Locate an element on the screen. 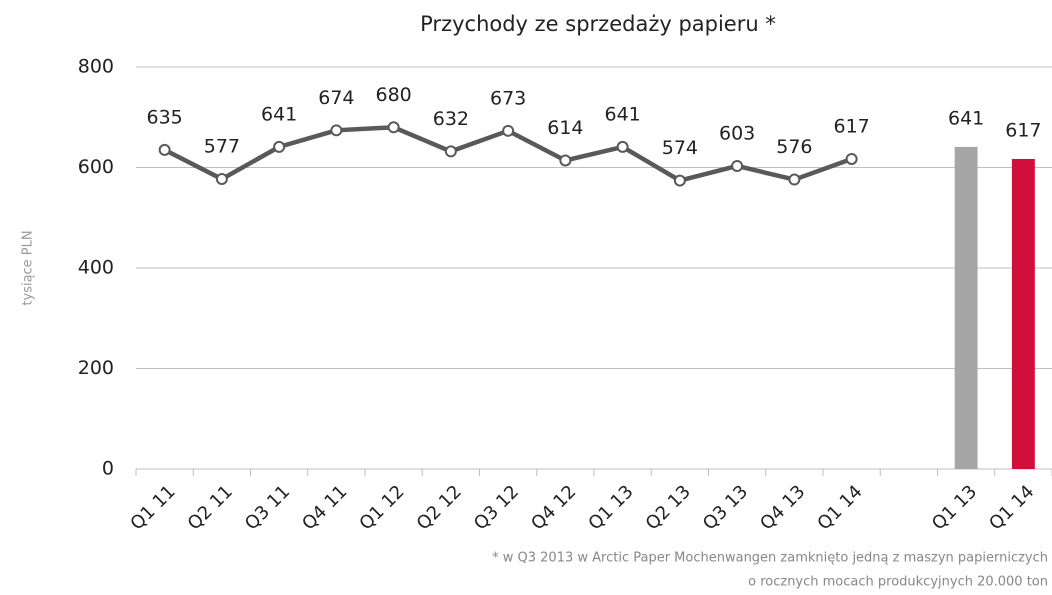 The height and width of the screenshot is (595, 1052). x-tick-label: Q2 12 is located at coordinates (439, 507).